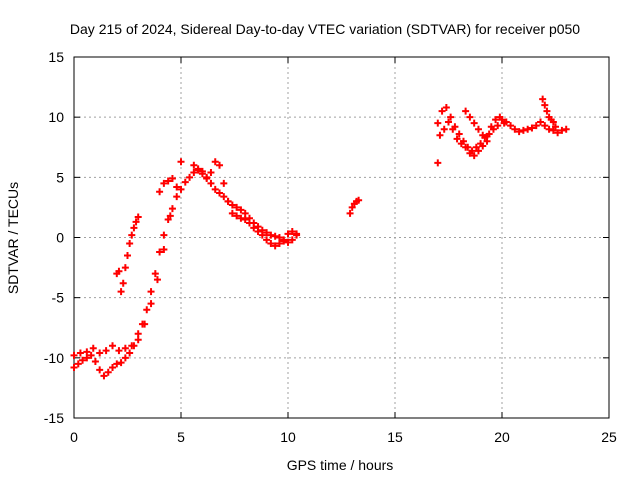 The height and width of the screenshot is (480, 640). What do you see at coordinates (343, 437) in the screenshot?
I see `x-tick-labels: 0 5 10 15 20 25` at bounding box center [343, 437].